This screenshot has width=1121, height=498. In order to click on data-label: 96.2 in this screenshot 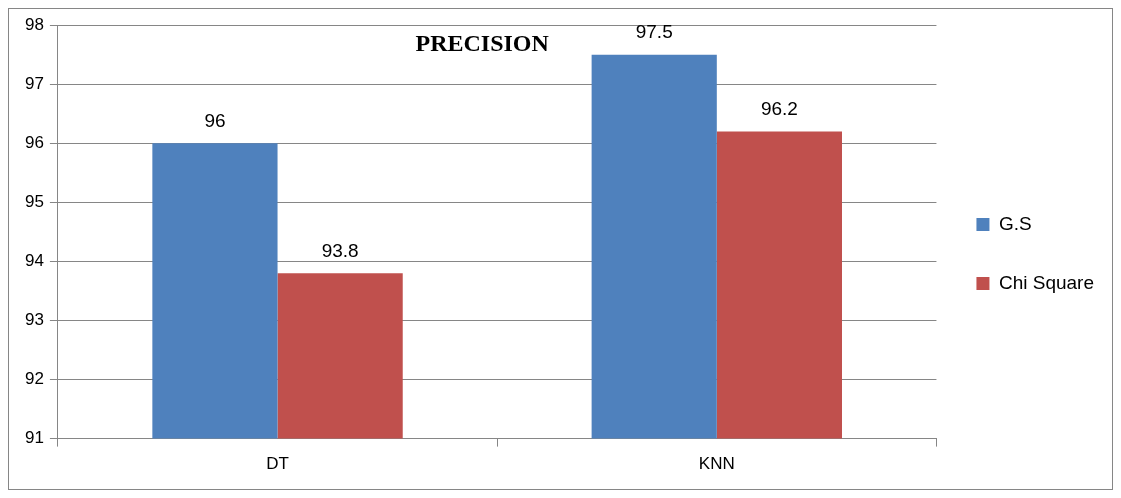, I will do `click(779, 109)`.